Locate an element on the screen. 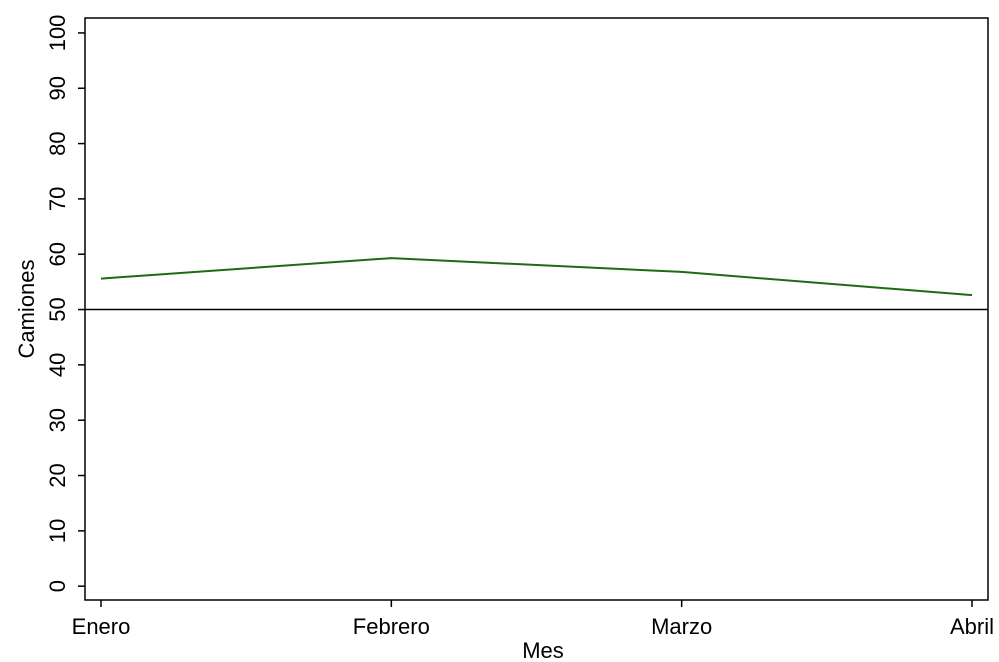 The width and height of the screenshot is (999, 662). y-tick-label: 60 is located at coordinates (57, 254).